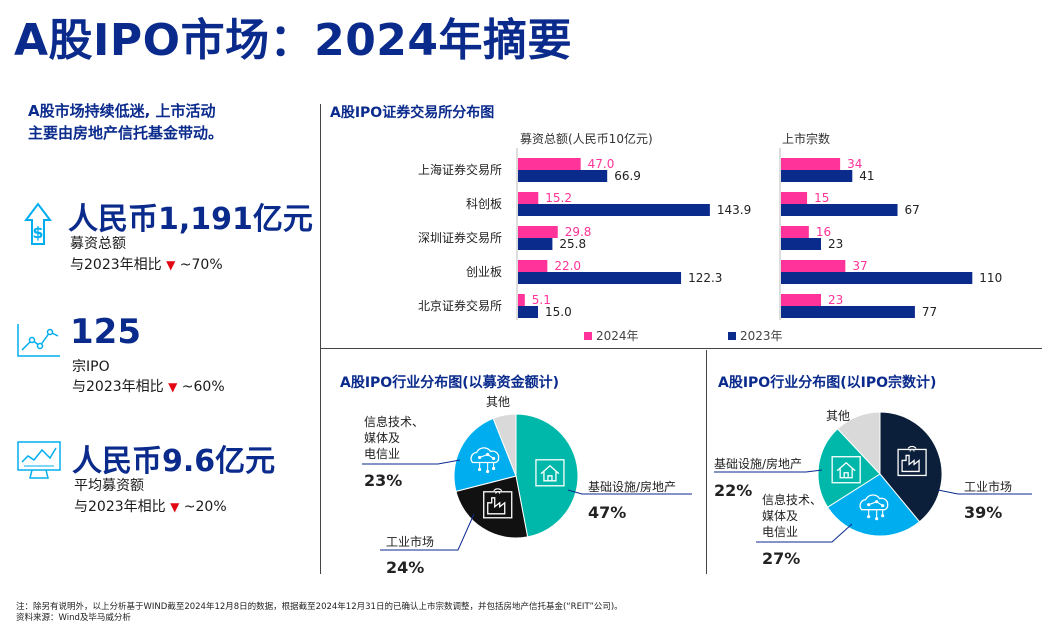 Image resolution: width=1052 pixels, height=623 pixels. What do you see at coordinates (122, 111) in the screenshot?
I see `intro-line-1: A股市场持续低迷, 上市活动` at bounding box center [122, 111].